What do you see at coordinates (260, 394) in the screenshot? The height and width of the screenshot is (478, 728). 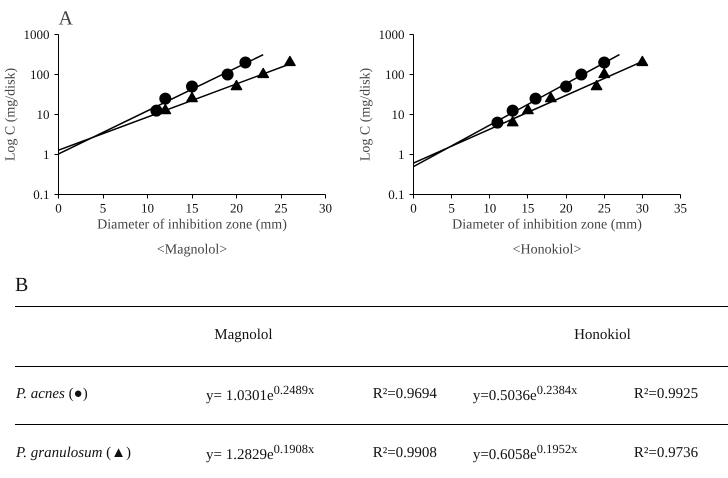 I see `text: y= 1.0301e$^{0.2489x}$` at bounding box center [260, 394].